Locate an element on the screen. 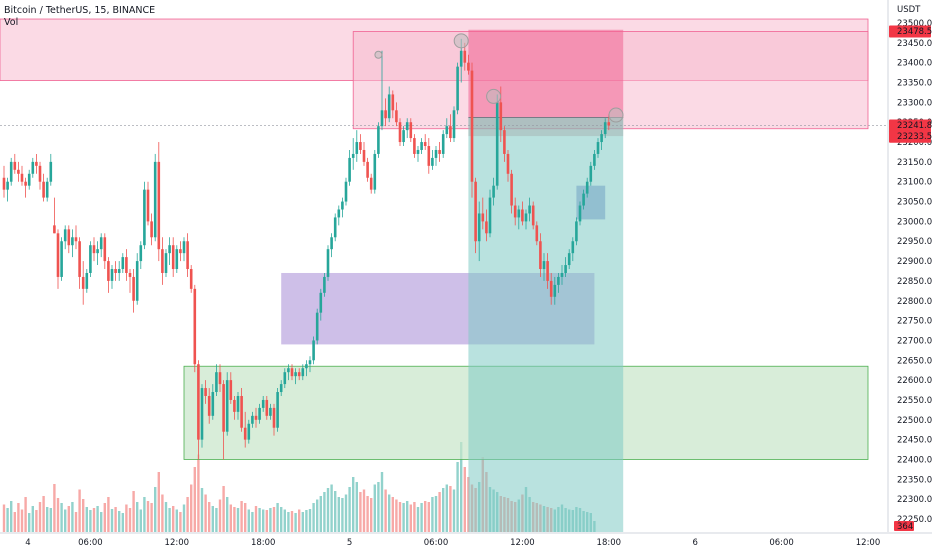 This screenshot has height=550, width=932. price-tick-label: 22400.00 is located at coordinates (914, 460).